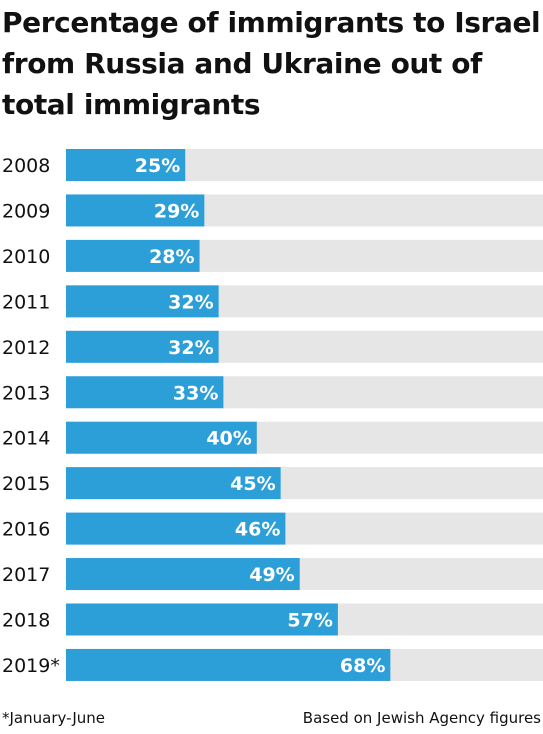 Image resolution: width=543 pixels, height=734 pixels. I want to click on bar-row: 2009 29%, so click(272, 210).